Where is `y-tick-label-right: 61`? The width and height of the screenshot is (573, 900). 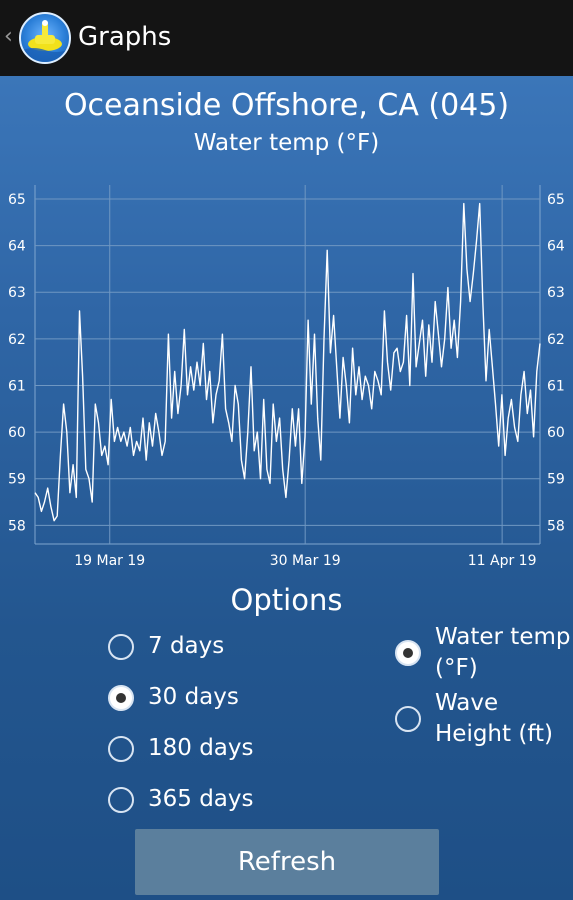 y-tick-label-right: 61 is located at coordinates (556, 386).